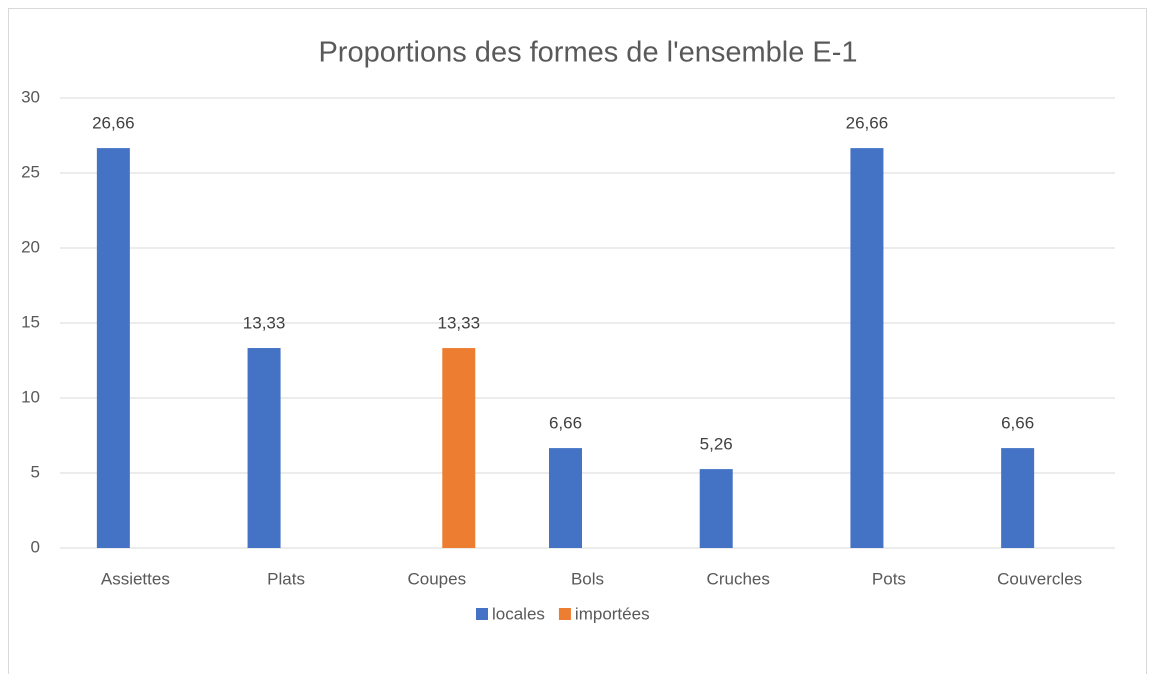 Image resolution: width=1157 pixels, height=679 pixels. I want to click on y-tick-label: 5, so click(35, 471).